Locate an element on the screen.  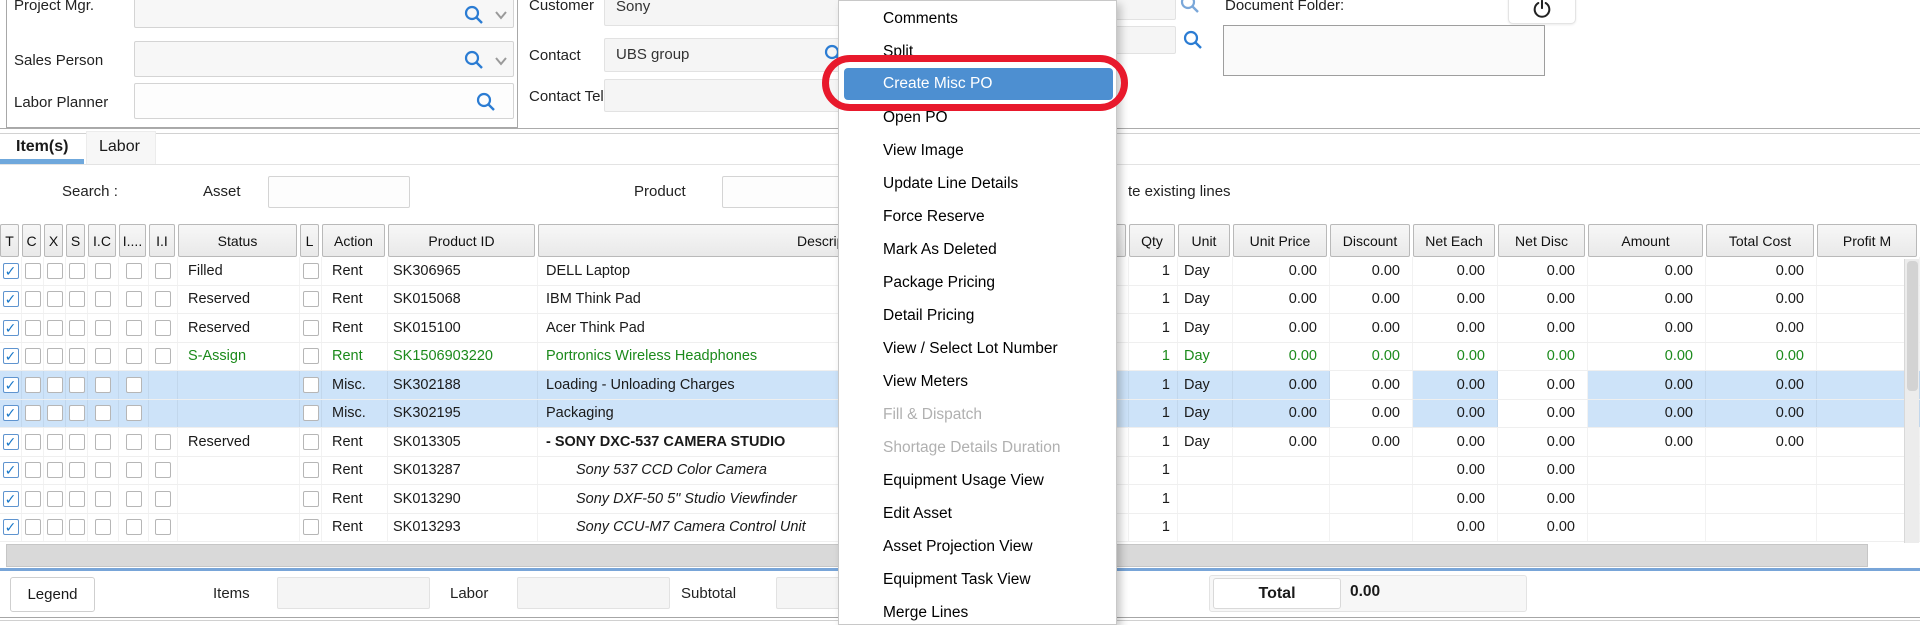
contact-tel-input is located at coordinates (729, 95).